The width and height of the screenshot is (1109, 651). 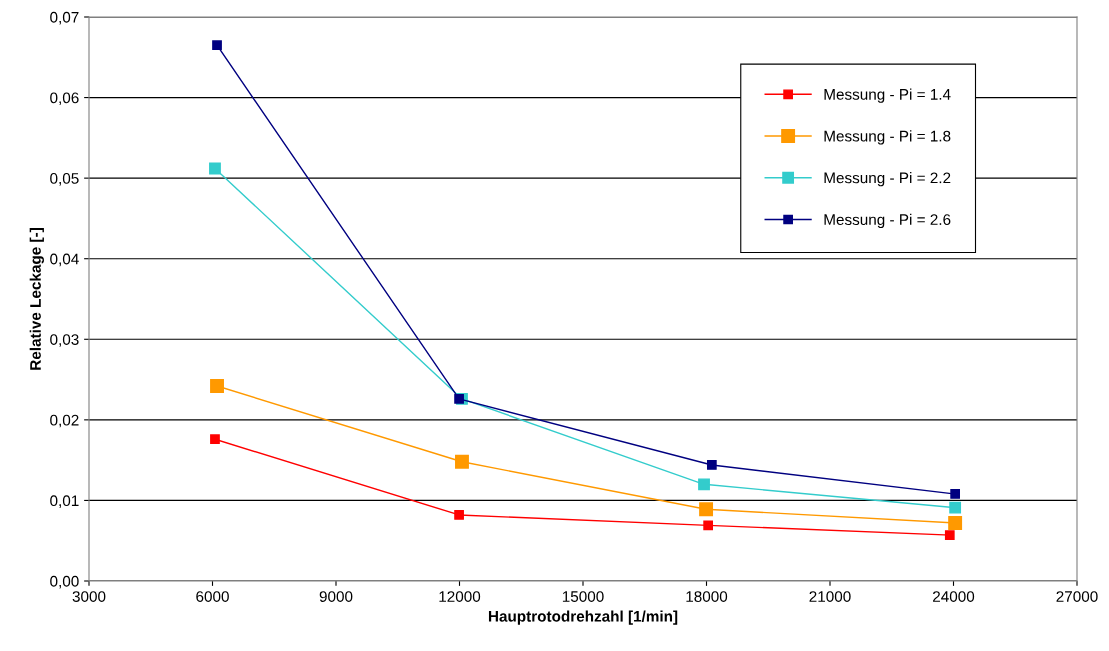 I want to click on y-tick-label: 0,01, so click(x=64, y=501).